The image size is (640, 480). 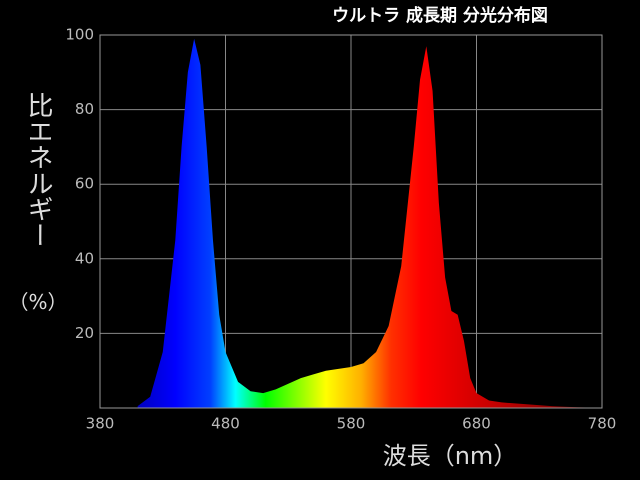 What do you see at coordinates (440, 15) in the screenshot?
I see `chart-title: ウルトラ 成長期 分光分布図` at bounding box center [440, 15].